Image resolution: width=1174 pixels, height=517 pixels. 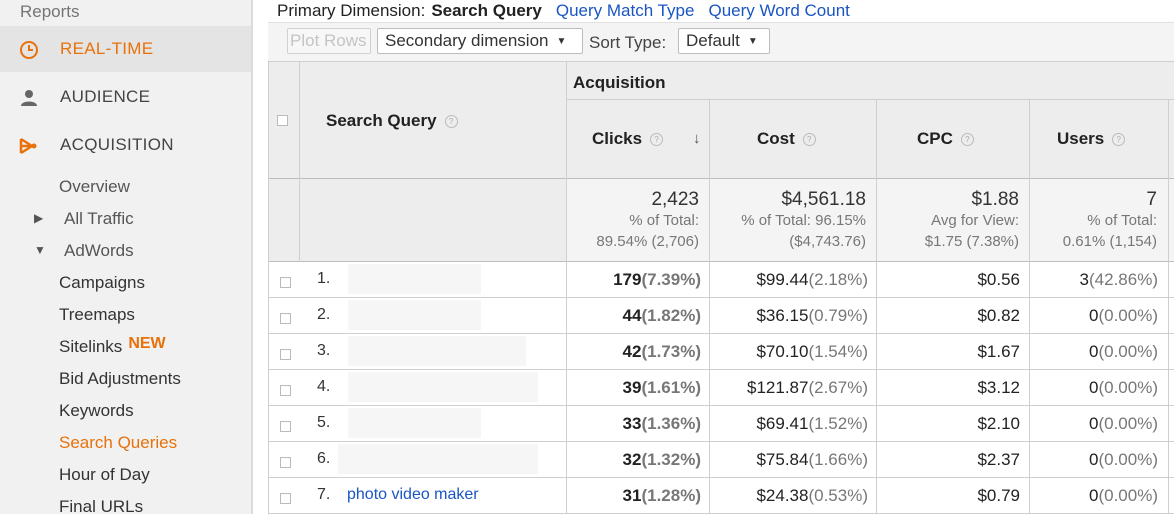 What do you see at coordinates (381, 120) in the screenshot?
I see `column-label: Search Query` at bounding box center [381, 120].